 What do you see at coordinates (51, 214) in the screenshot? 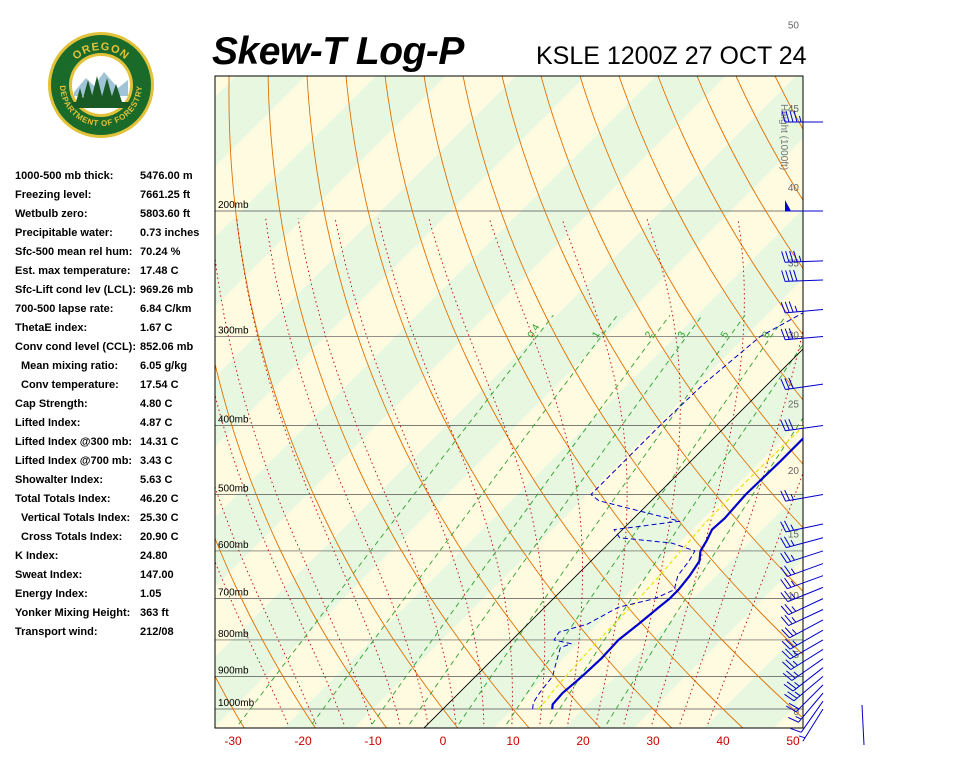
I see `index-label: Wetbulb zero:` at bounding box center [51, 214].